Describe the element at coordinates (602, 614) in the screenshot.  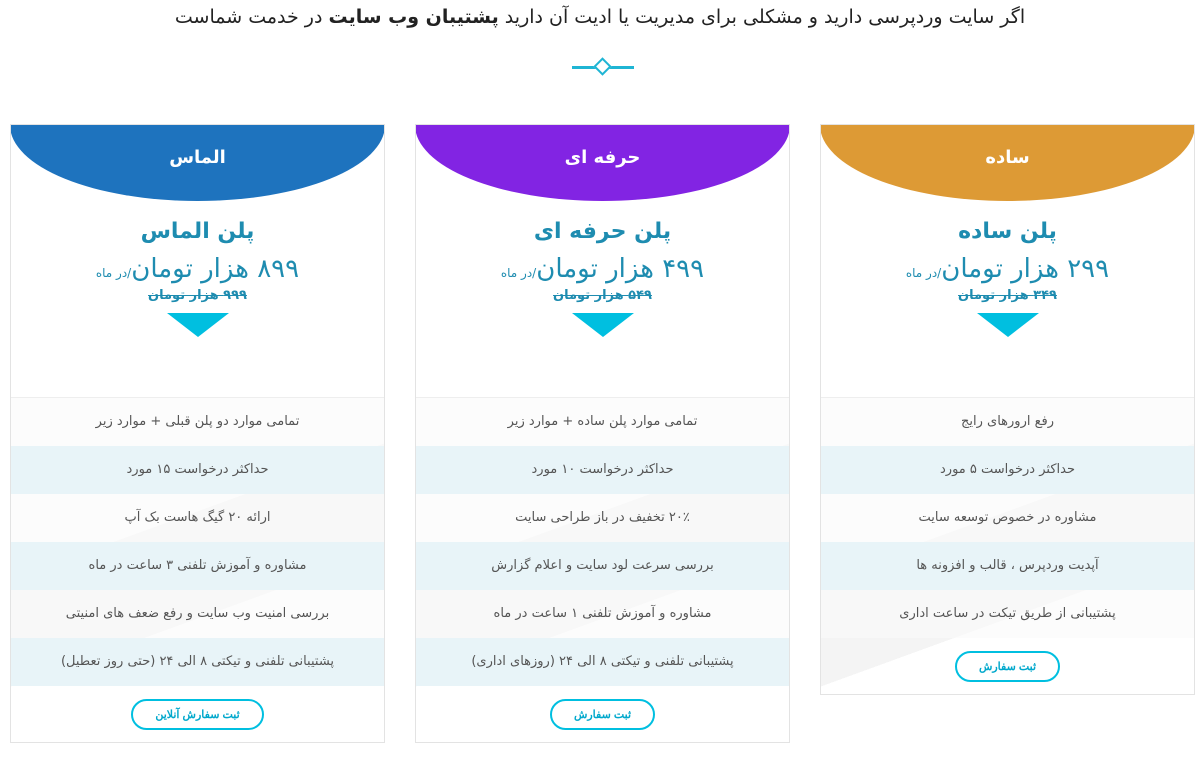
I see `feature-item: مشاوره و آموزش تلفنی ۱ ساعت در ماه` at that location.